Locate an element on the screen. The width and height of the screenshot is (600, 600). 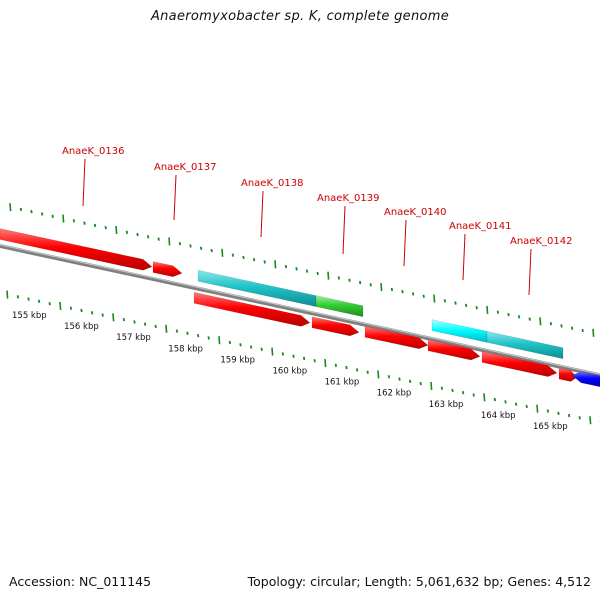
gene-label: AnaeK_0141 is located at coordinates (480, 226).